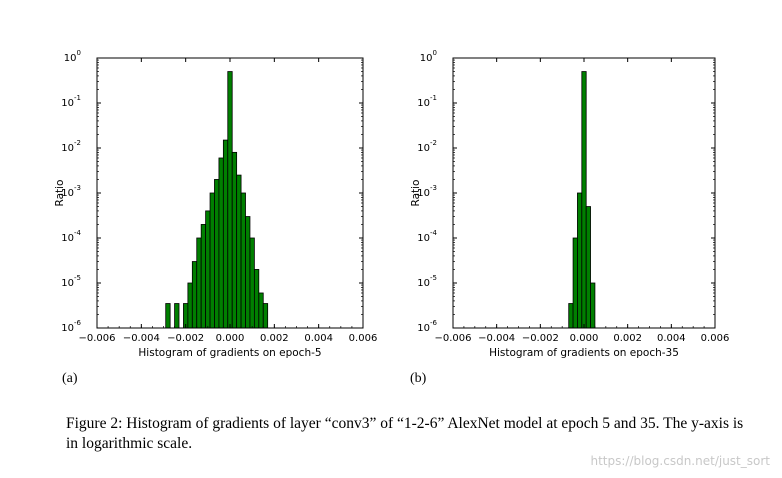 The width and height of the screenshot is (782, 478). Describe the element at coordinates (229, 353) in the screenshot. I see `x-axis-label: Histogram of gradients on epoch-5` at that location.